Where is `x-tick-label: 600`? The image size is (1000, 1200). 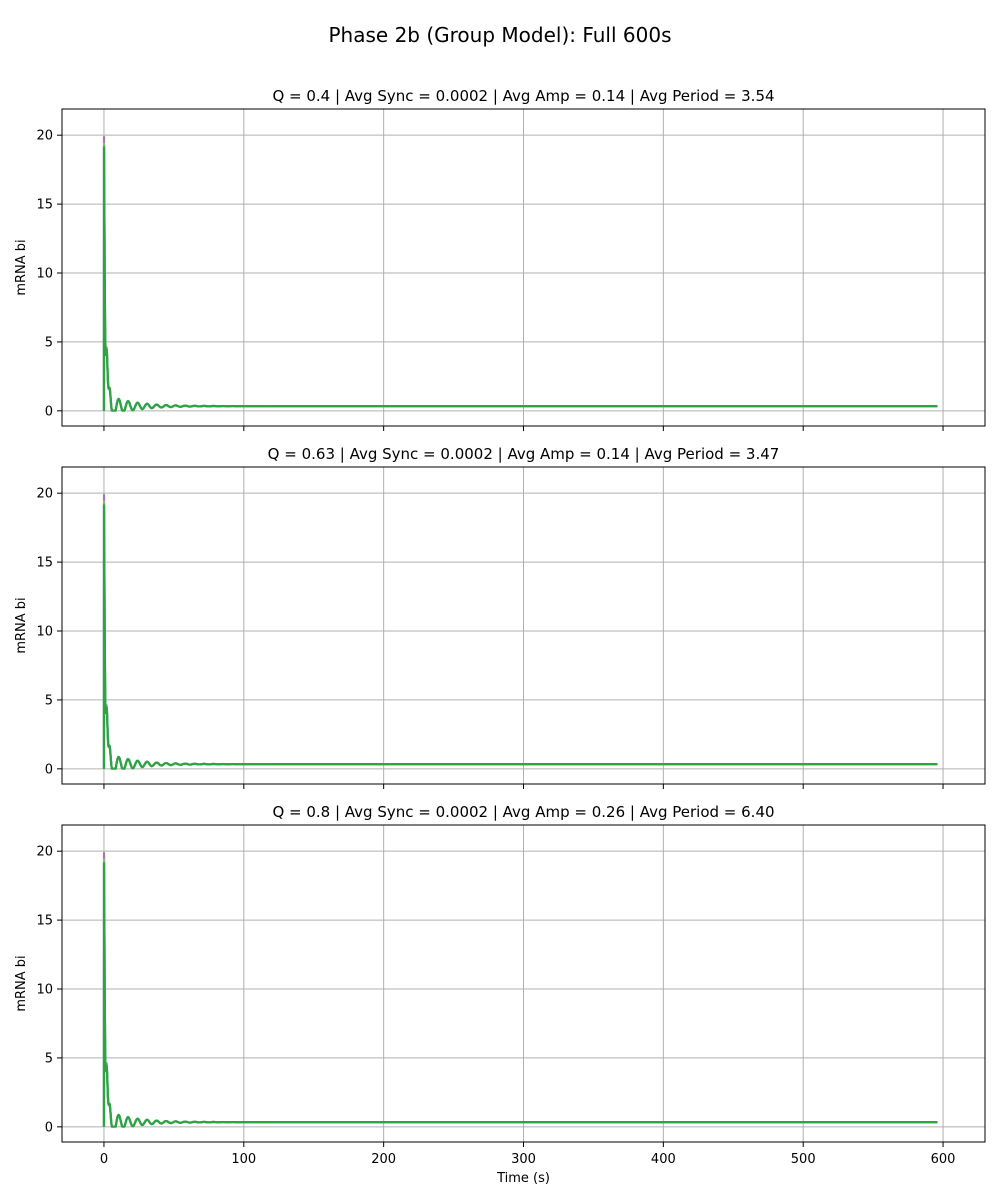 x-tick-label: 600 is located at coordinates (943, 1159).